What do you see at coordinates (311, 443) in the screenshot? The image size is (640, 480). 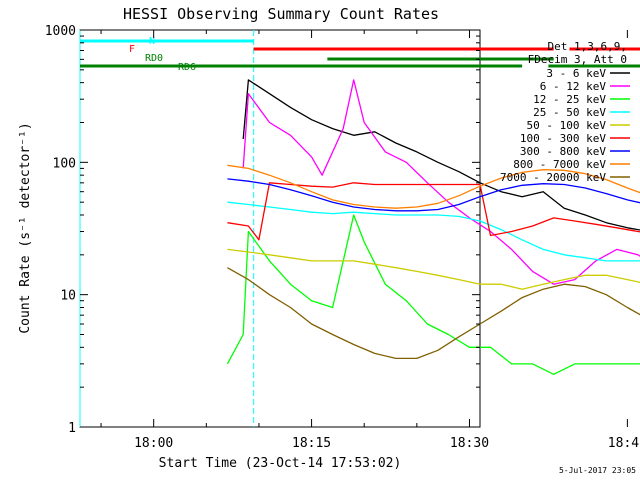 I see `x-tick-label: 18:15` at bounding box center [311, 443].